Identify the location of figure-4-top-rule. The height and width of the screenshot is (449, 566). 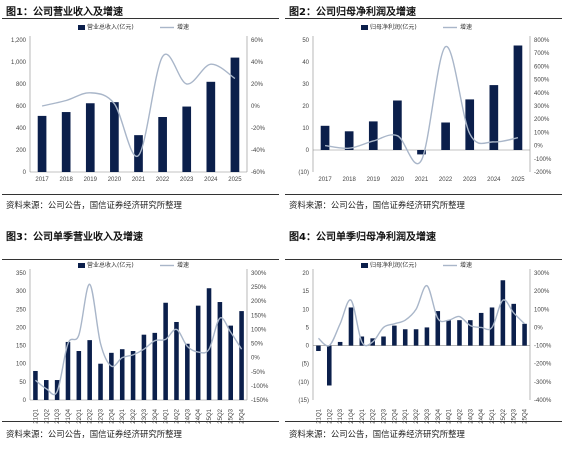
(423, 259).